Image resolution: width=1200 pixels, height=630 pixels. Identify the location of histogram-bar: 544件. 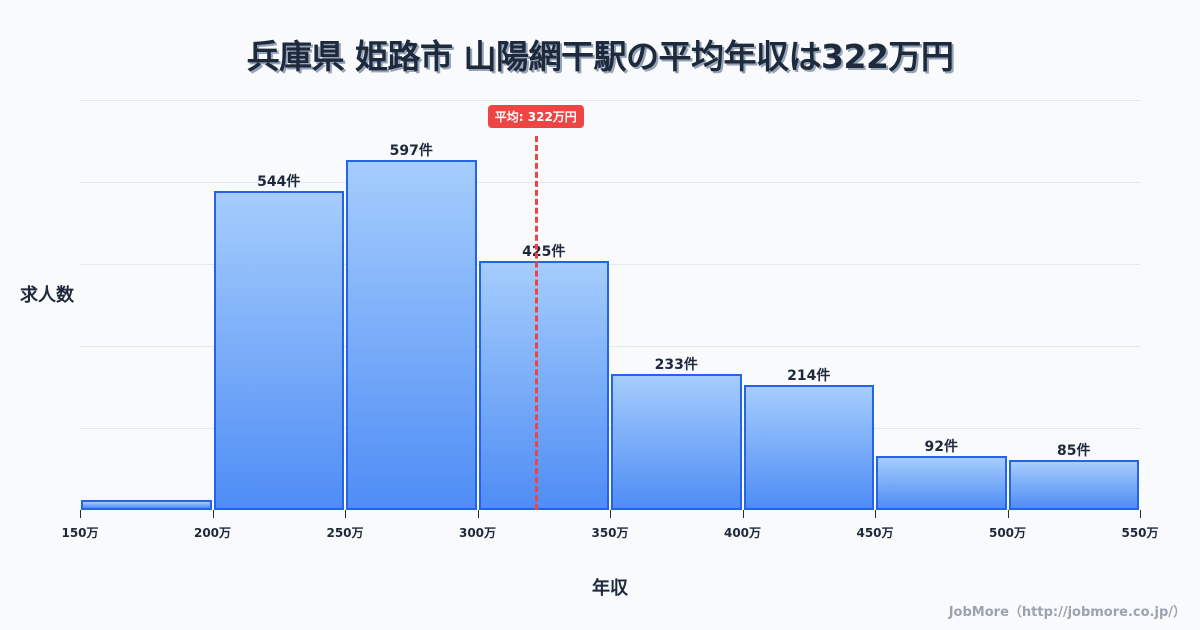
(278, 342).